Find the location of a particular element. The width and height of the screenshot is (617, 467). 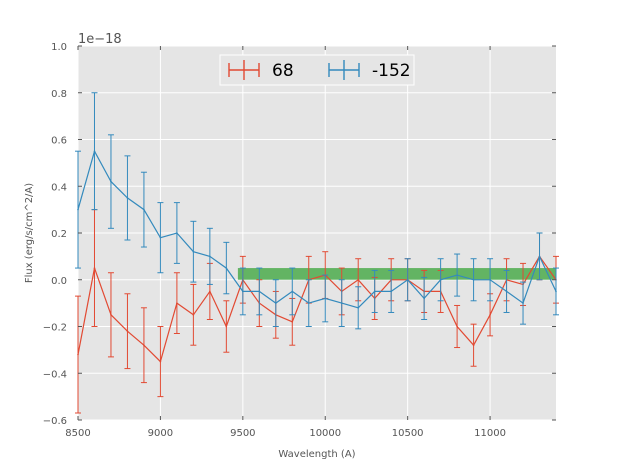

band-layer is located at coordinates (396, 274).